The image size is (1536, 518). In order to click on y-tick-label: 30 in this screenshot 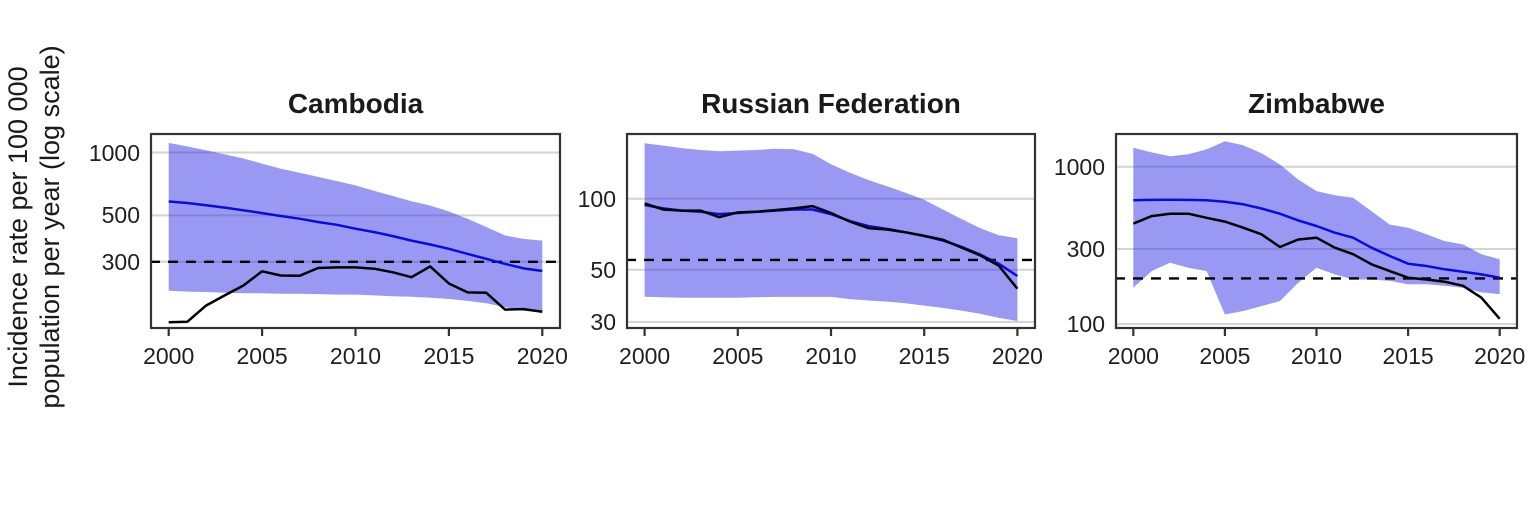, I will do `click(603, 321)`.